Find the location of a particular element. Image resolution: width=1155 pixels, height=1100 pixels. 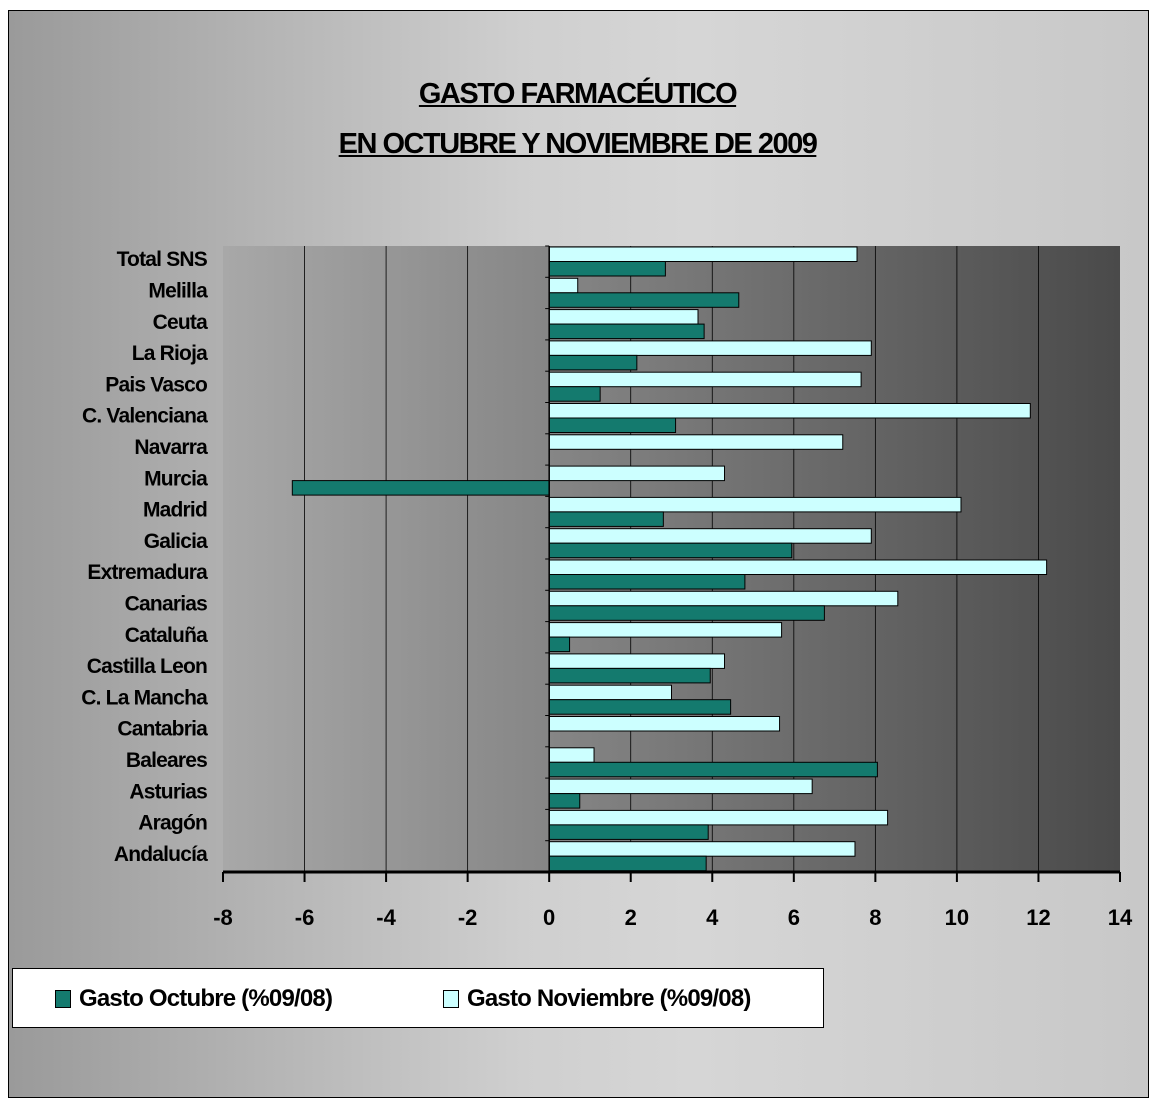

category-label: Extremadura is located at coordinates (147, 572).